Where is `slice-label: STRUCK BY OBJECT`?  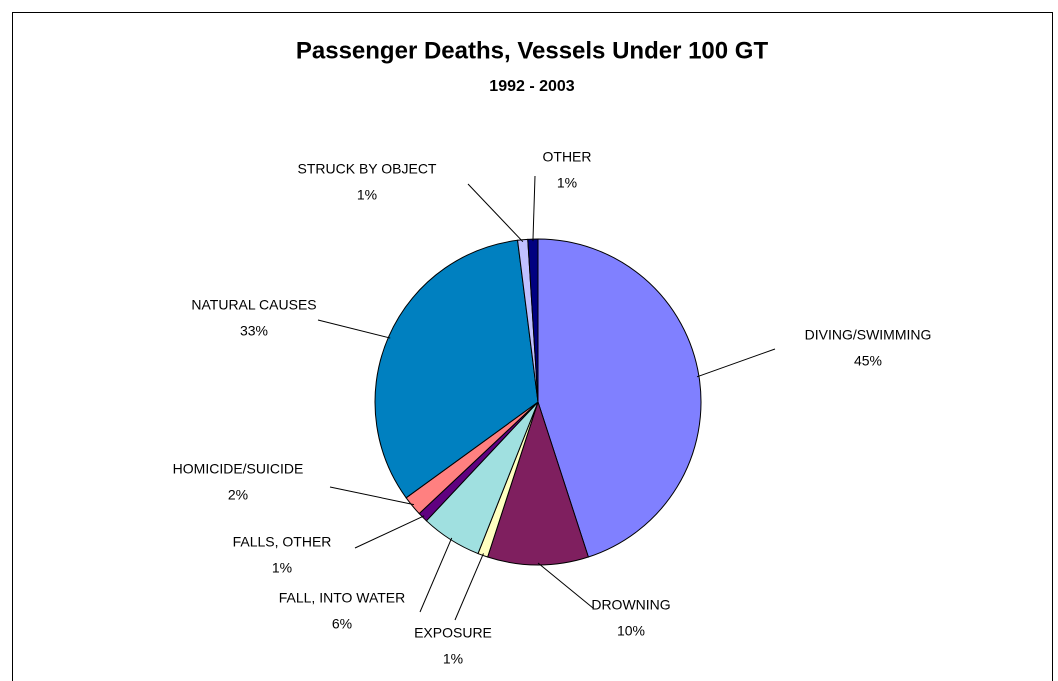
slice-label: STRUCK BY OBJECT is located at coordinates (367, 169).